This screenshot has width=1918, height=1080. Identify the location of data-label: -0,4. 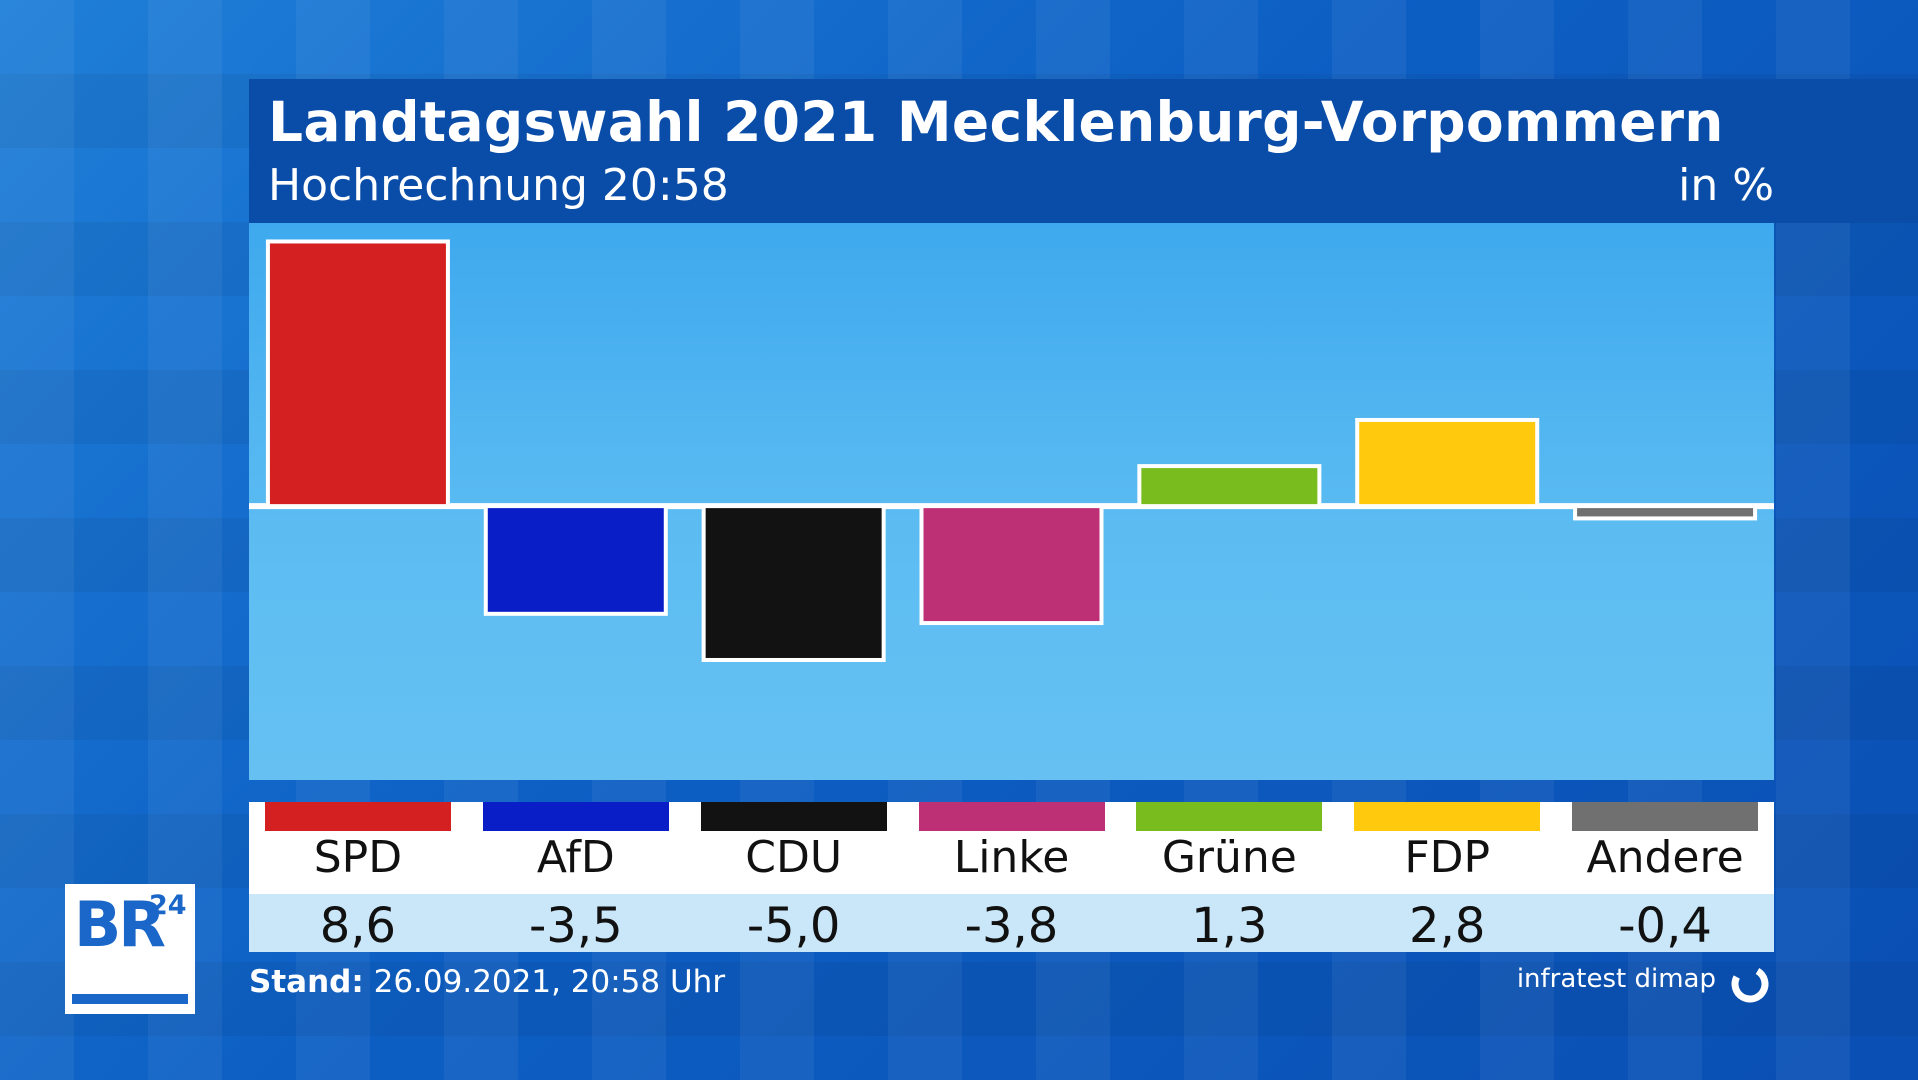
(1665, 926).